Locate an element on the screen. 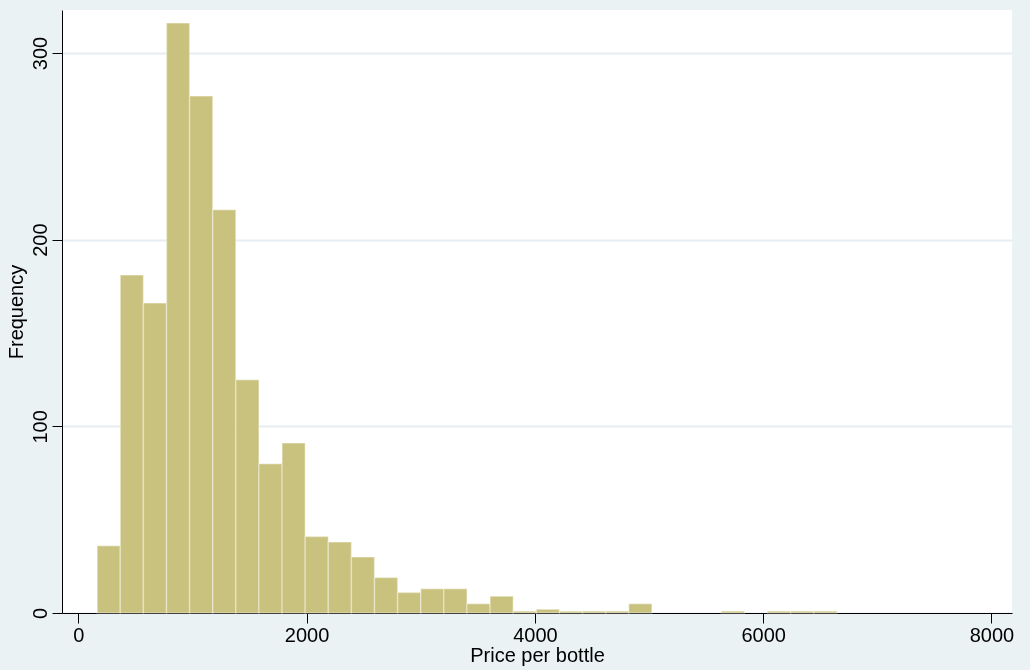 This screenshot has height=670, width=1030. x-tick-label: 6000 is located at coordinates (763, 634).